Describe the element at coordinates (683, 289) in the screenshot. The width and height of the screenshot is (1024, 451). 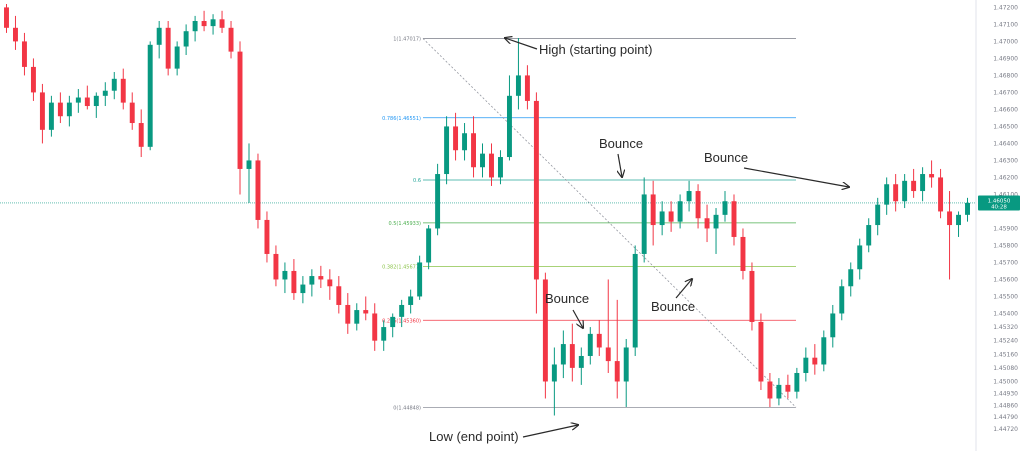
I see `arrow-bounce-mid` at that location.